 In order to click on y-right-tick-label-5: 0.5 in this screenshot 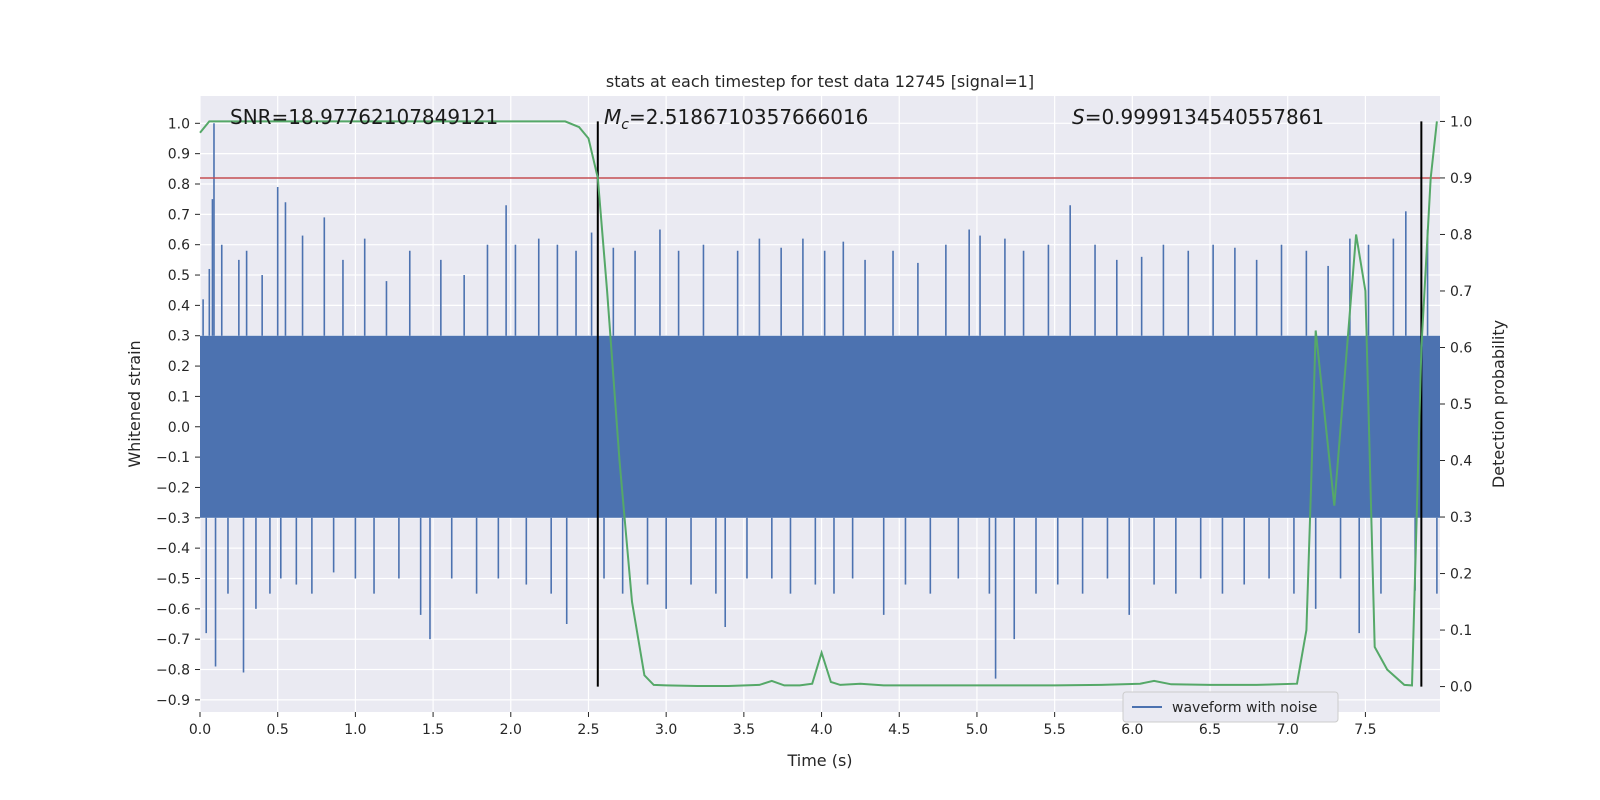, I will do `click(1461, 405)`.